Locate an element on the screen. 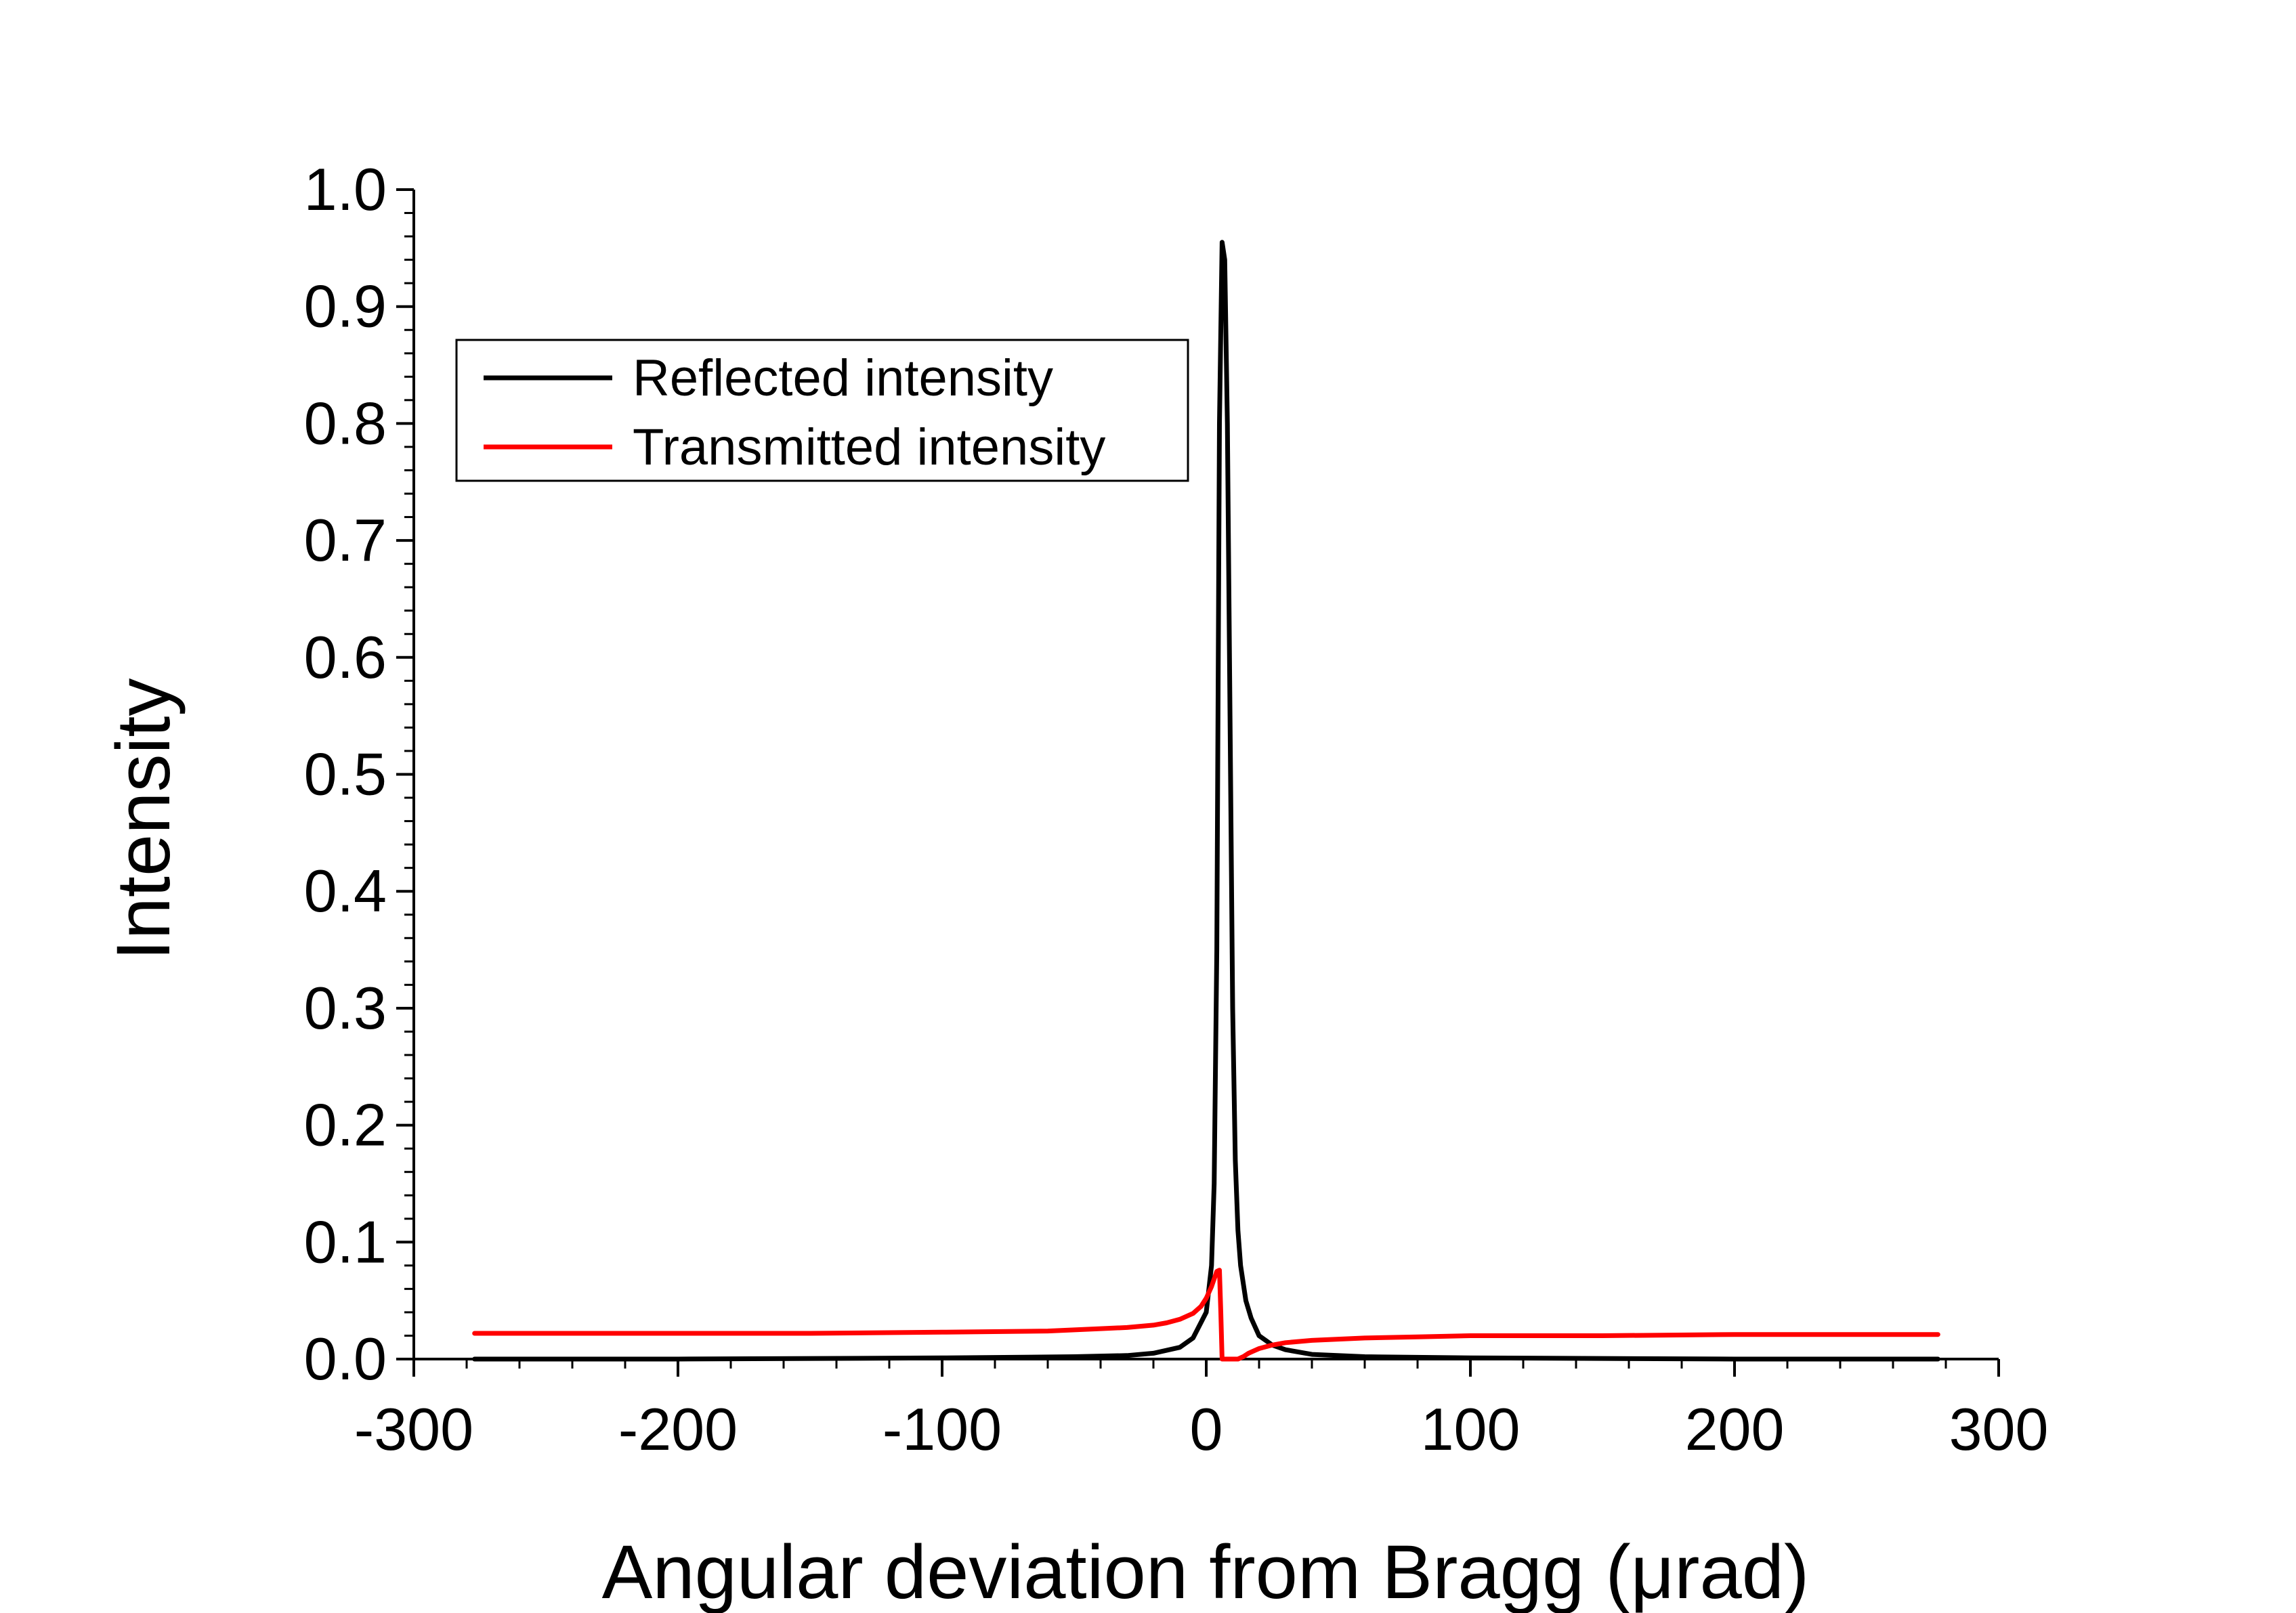 Image resolution: width=2296 pixels, height=1613 pixels. x-tick-label: 0 is located at coordinates (1206, 1429).